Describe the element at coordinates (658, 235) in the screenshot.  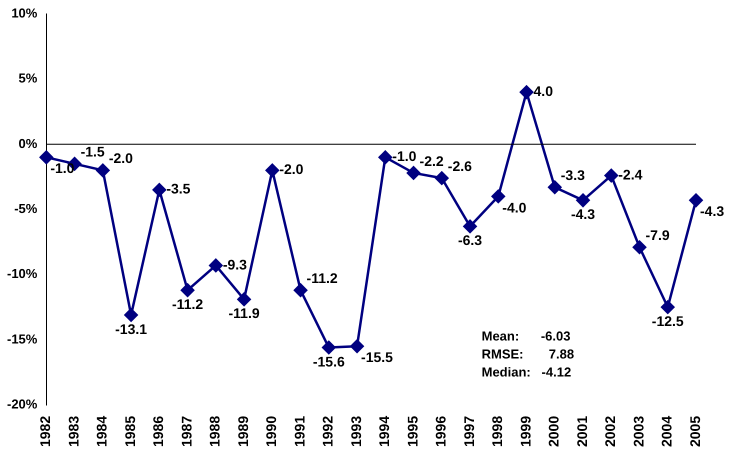
I see `data-label: -7.9` at that location.